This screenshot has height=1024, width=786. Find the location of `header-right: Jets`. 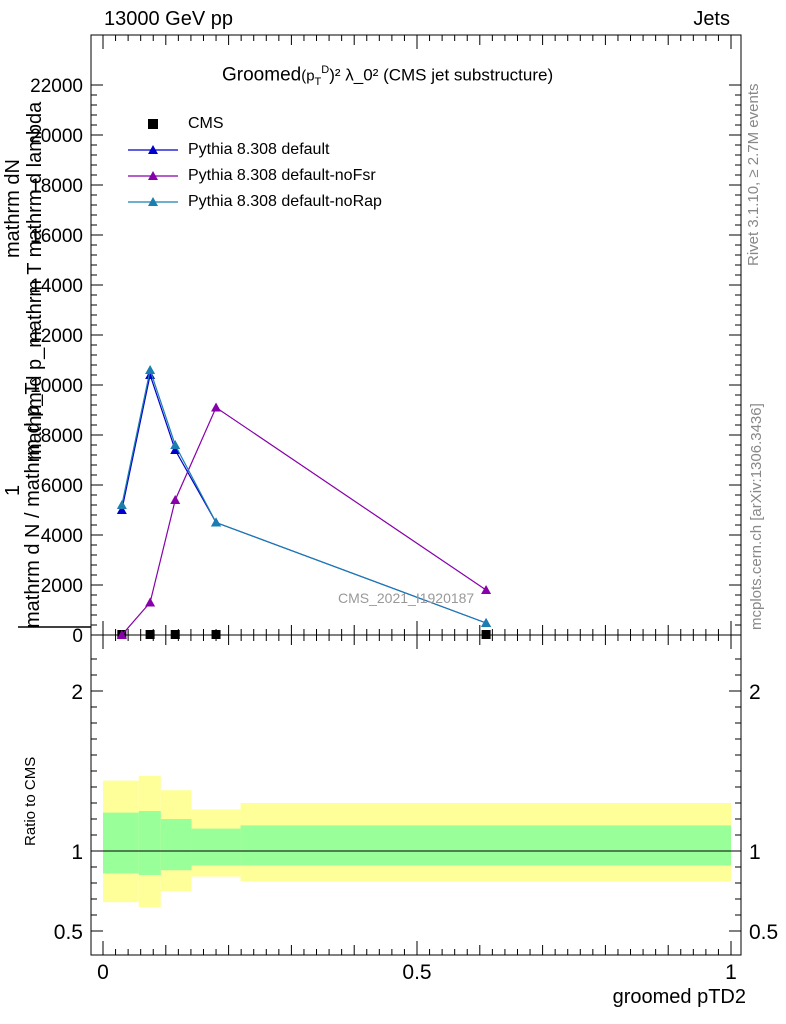

header-right: Jets is located at coordinates (711, 19).